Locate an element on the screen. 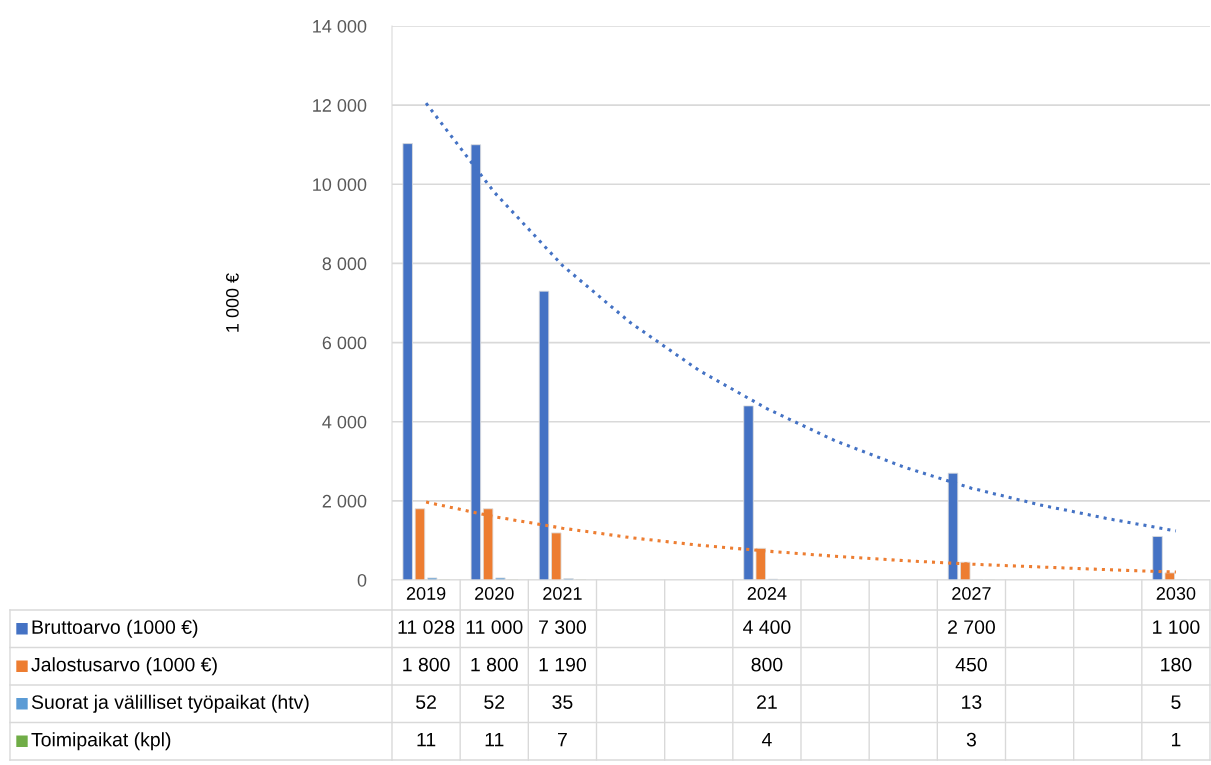  data-label: 4 is located at coordinates (766, 739).